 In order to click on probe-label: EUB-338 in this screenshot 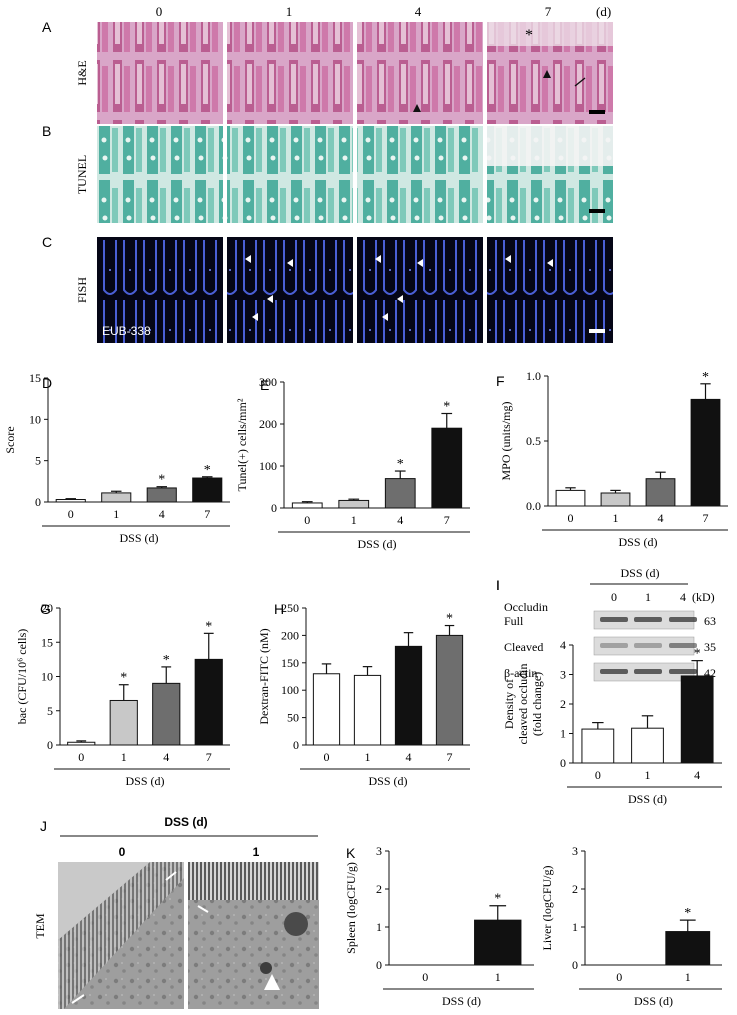, I will do `click(126, 331)`.